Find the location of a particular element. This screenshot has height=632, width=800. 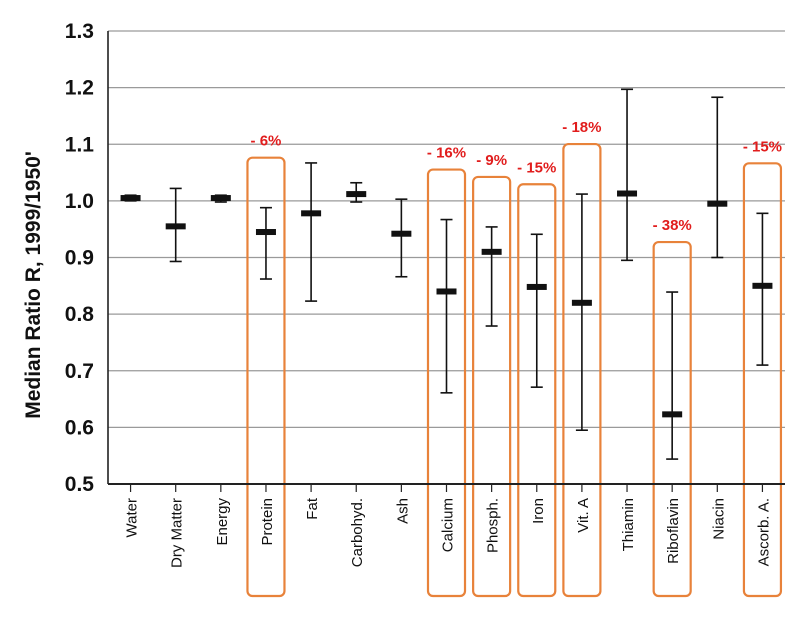

category-label: Energy is located at coordinates (222, 522).